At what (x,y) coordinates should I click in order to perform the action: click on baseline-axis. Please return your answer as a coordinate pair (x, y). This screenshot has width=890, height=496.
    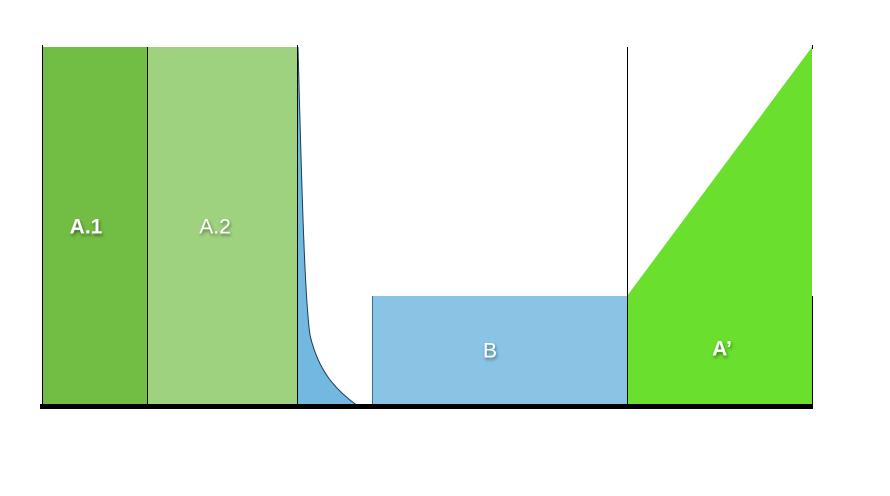
    Looking at the image, I should click on (426, 406).